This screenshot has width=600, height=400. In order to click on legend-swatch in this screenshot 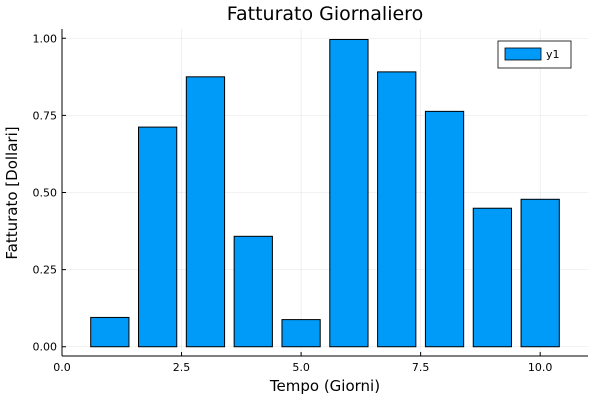, I will do `click(523, 54)`.